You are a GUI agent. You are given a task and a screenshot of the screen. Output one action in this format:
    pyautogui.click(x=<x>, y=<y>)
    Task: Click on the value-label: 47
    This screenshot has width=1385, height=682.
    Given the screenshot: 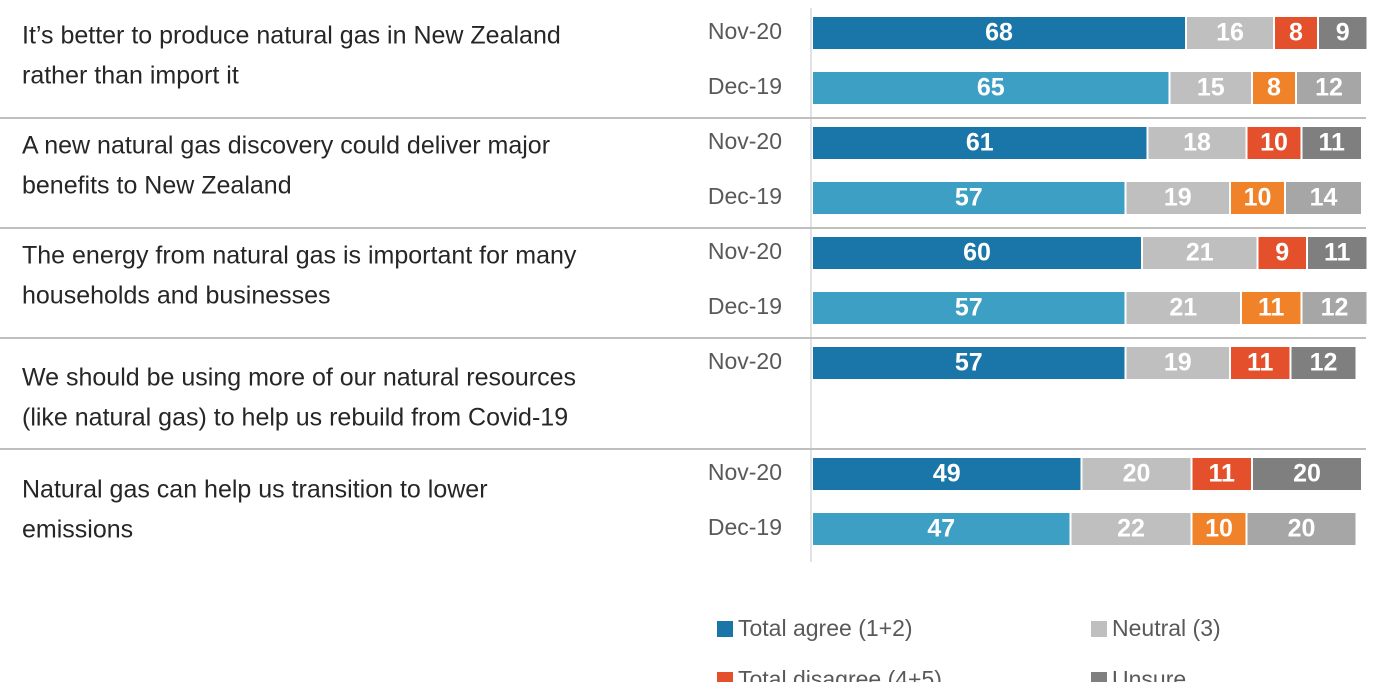 What is the action you would take?
    pyautogui.click(x=941, y=529)
    